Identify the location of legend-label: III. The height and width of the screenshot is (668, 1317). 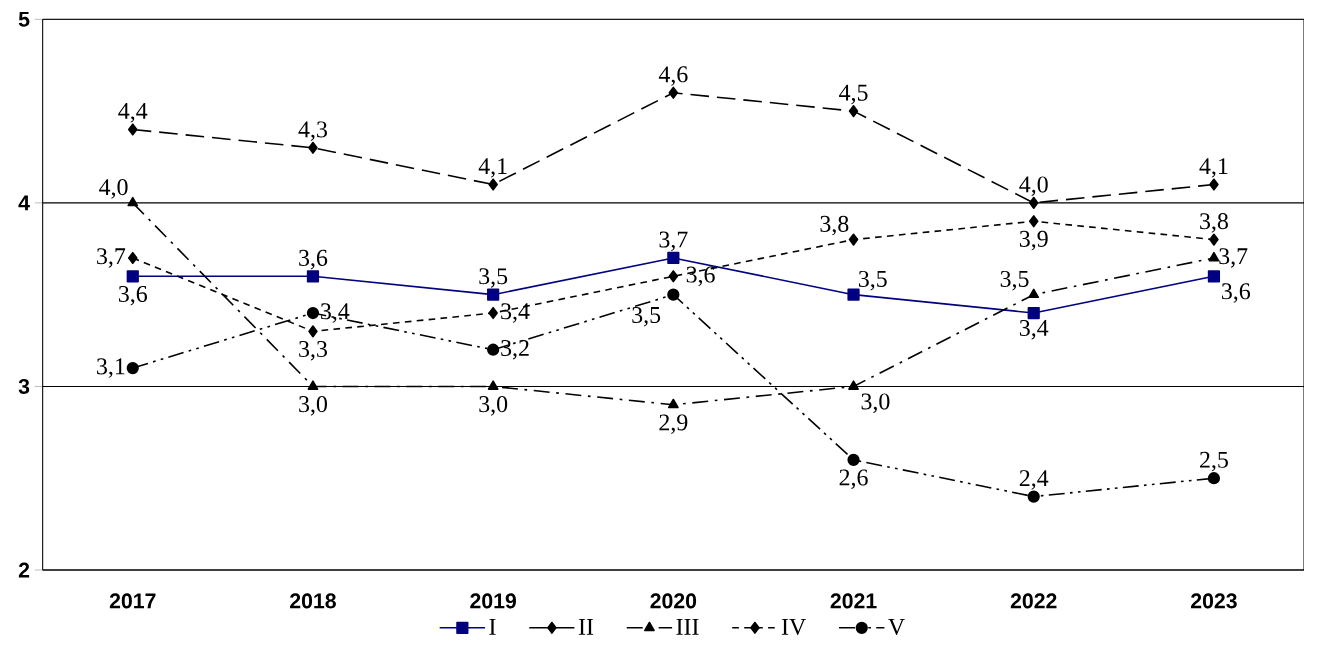
(687, 626).